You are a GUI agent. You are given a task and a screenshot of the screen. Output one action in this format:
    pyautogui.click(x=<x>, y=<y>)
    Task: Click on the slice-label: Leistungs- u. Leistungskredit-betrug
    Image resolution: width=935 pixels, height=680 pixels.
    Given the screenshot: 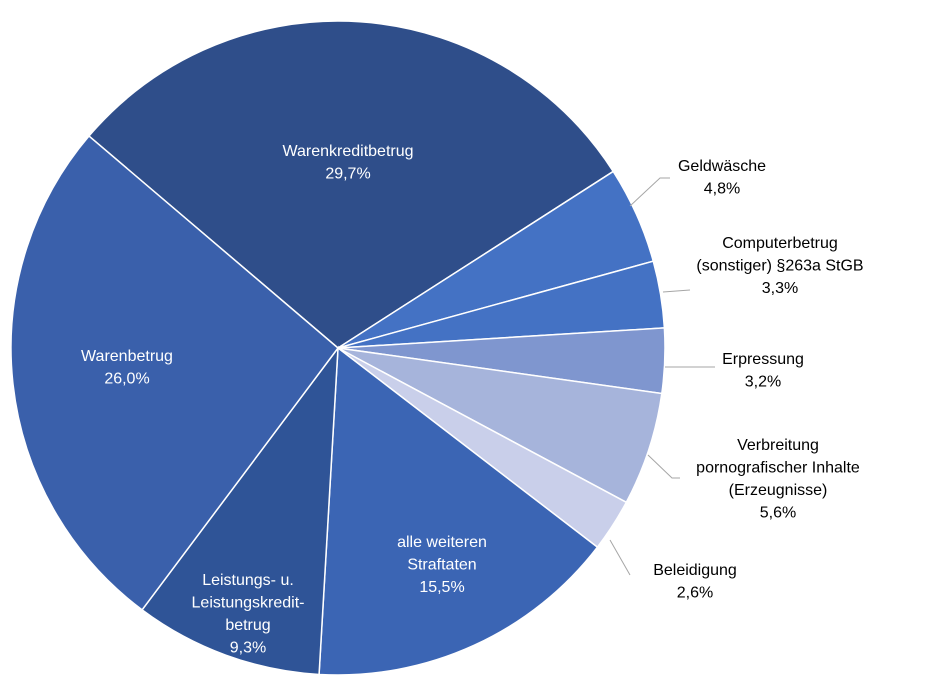 What is the action you would take?
    pyautogui.click(x=248, y=603)
    